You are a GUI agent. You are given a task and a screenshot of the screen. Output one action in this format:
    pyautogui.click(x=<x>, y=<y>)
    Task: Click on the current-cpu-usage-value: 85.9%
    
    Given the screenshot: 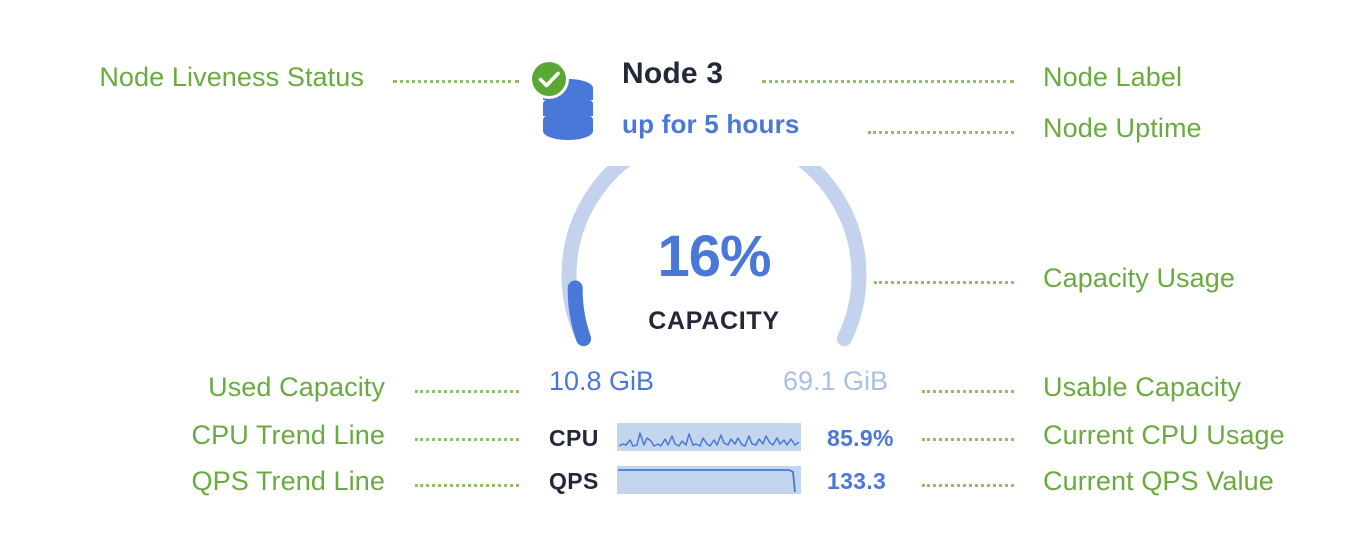 What is the action you would take?
    pyautogui.click(x=860, y=438)
    